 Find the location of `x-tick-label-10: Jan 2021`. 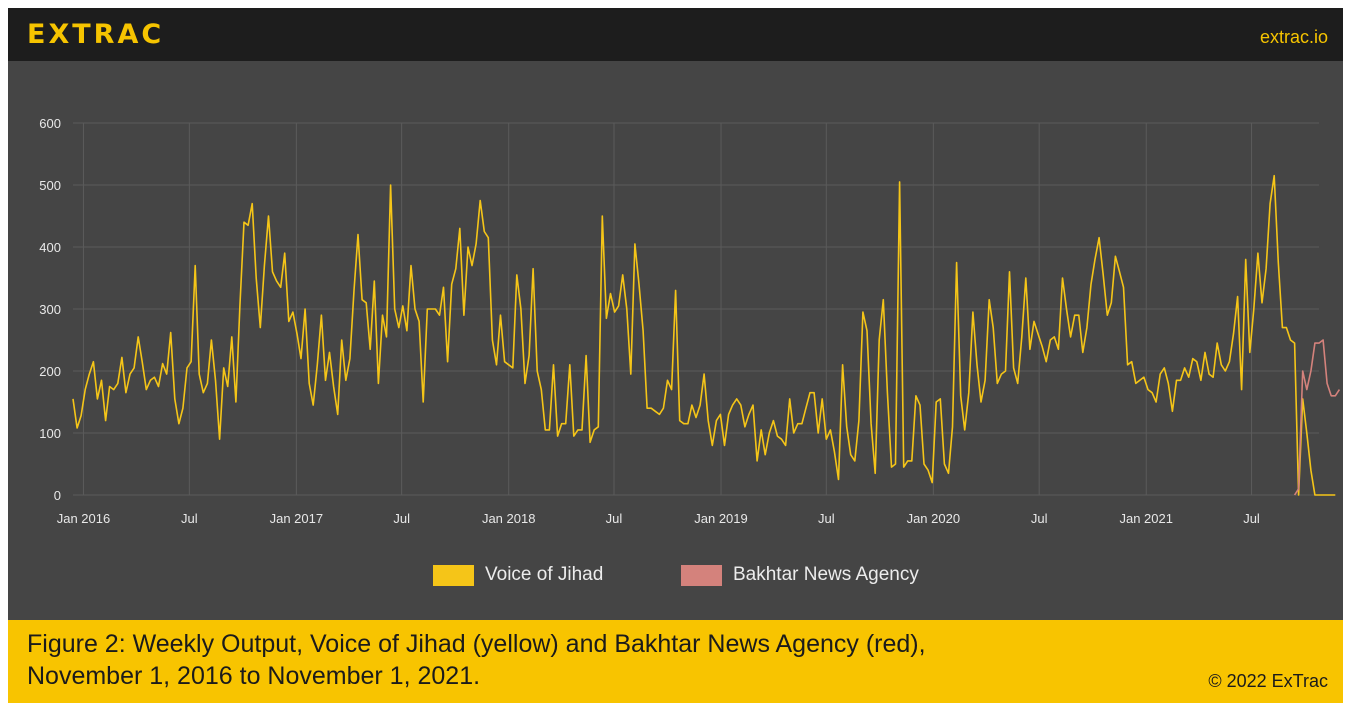

x-tick-label-10: Jan 2021 is located at coordinates (1146, 518).